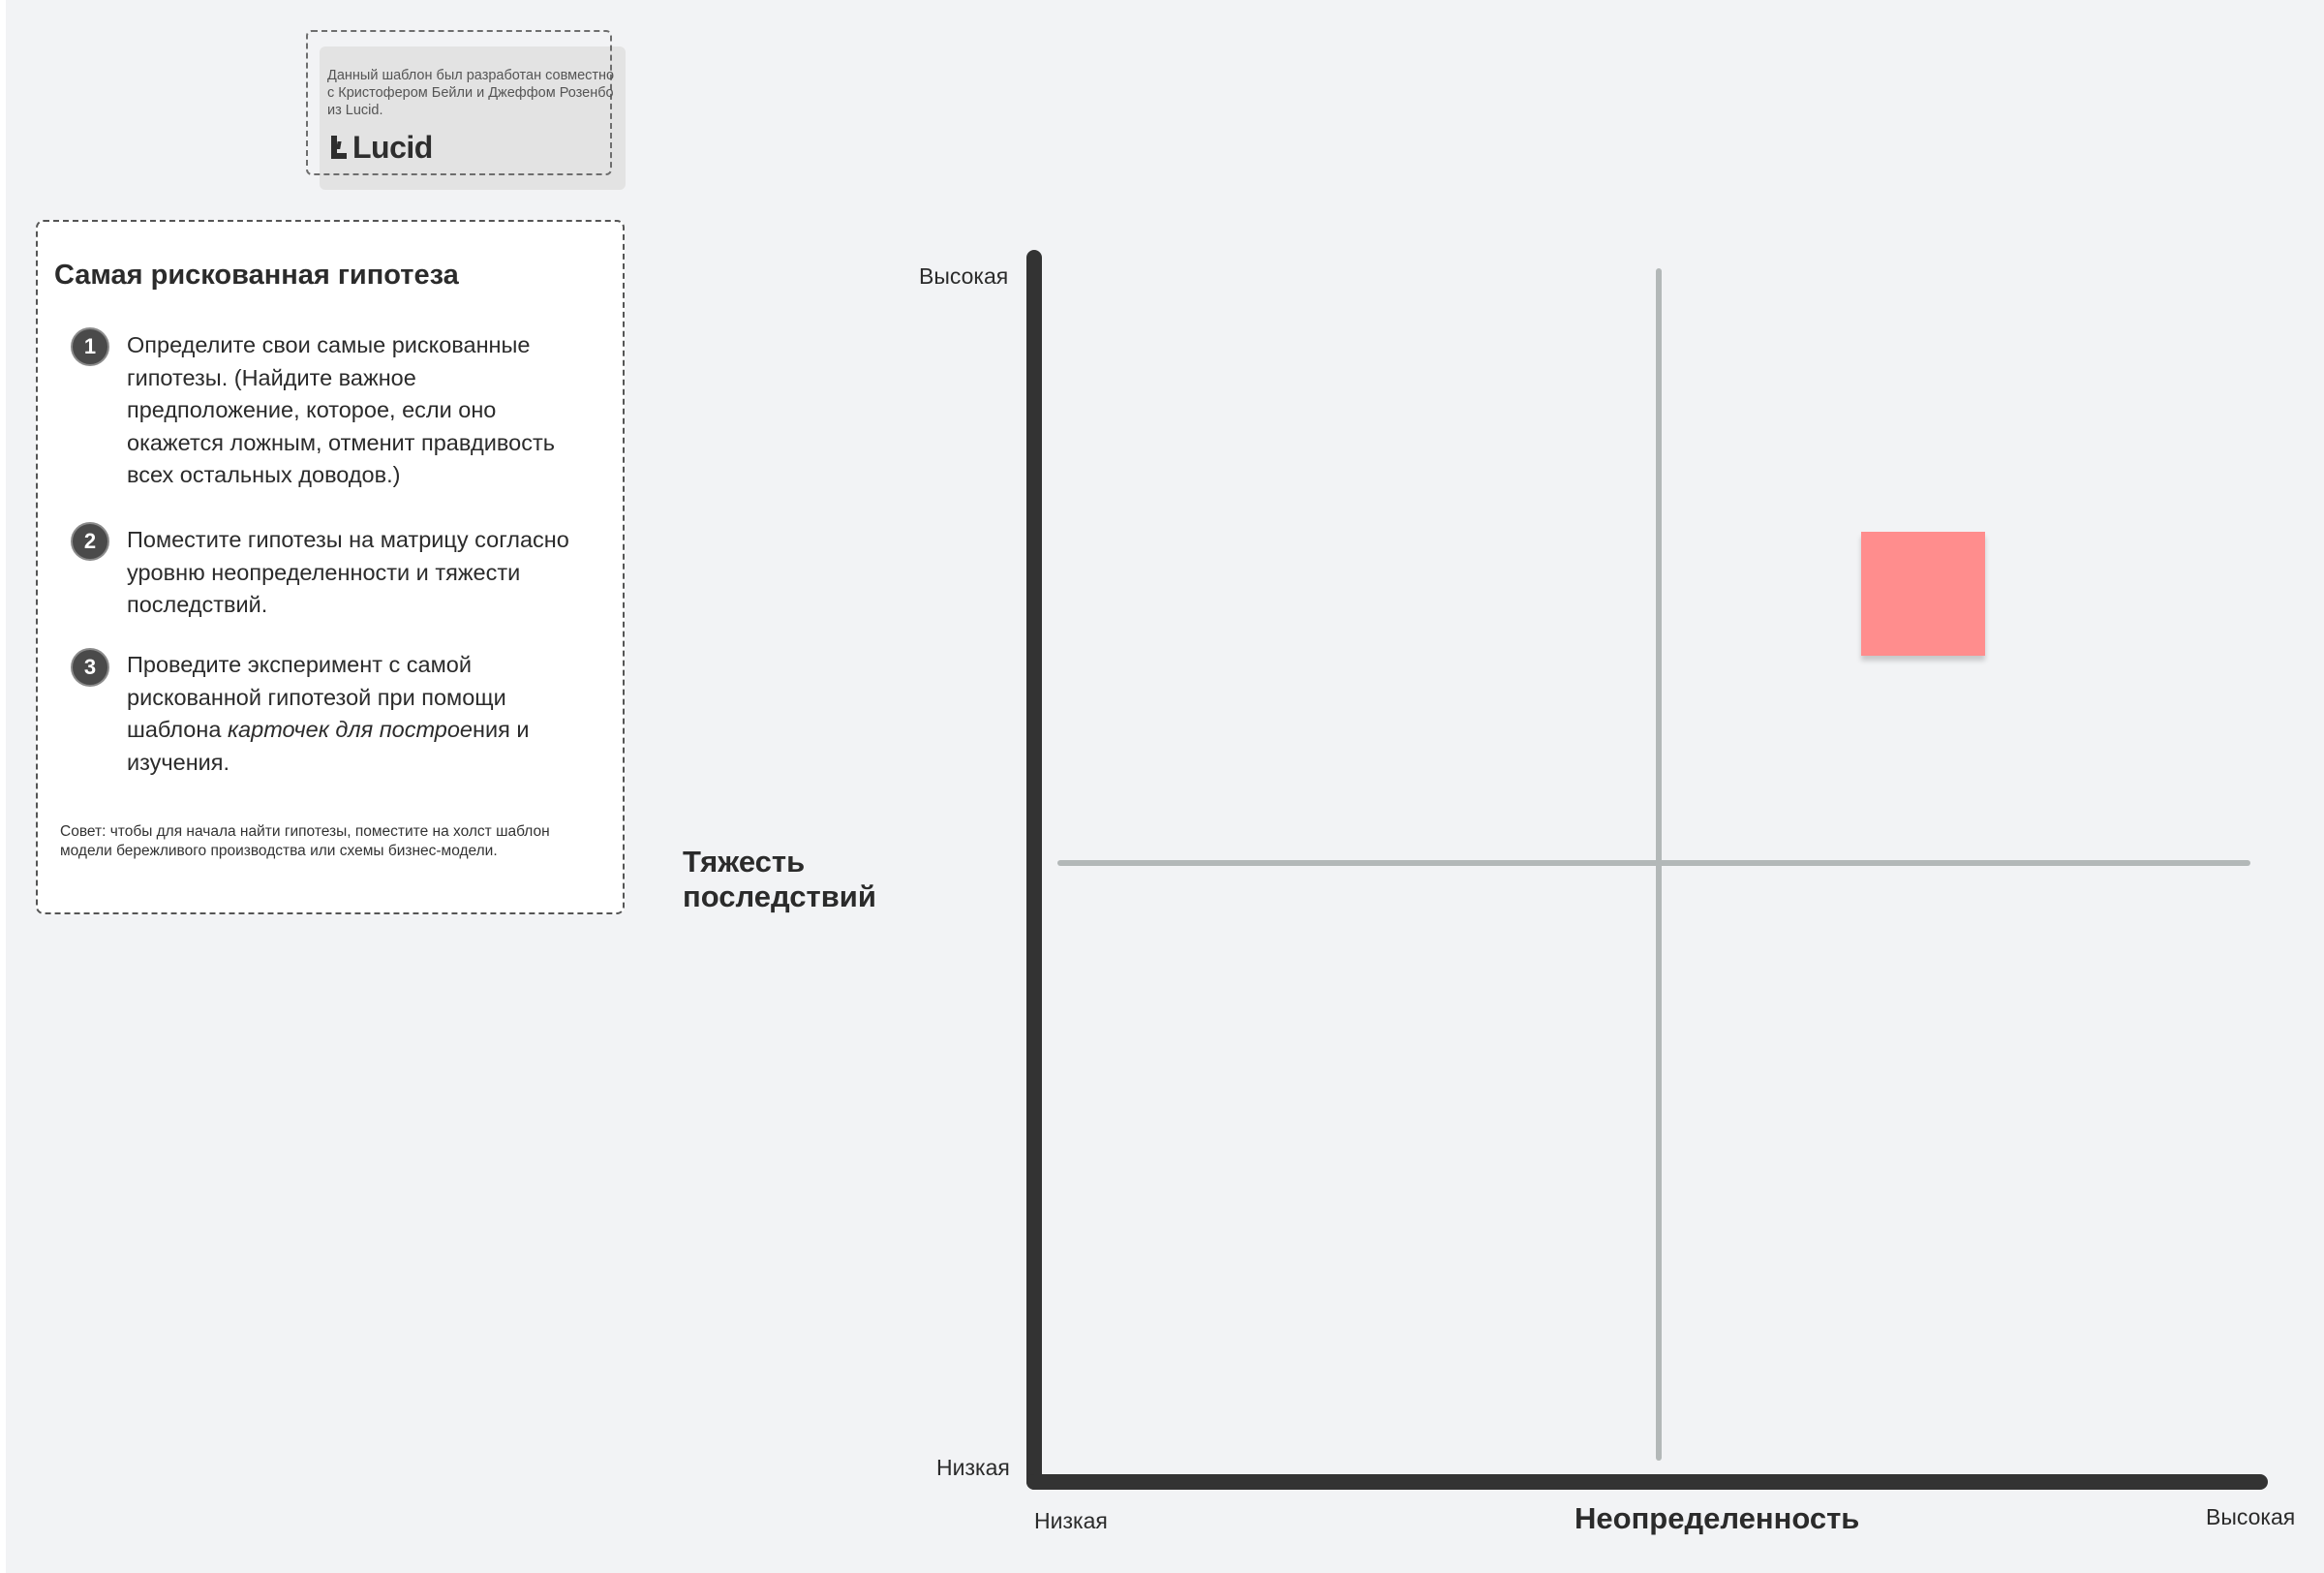 This screenshot has height=1573, width=2324. I want to click on credit-frame, so click(459, 102).